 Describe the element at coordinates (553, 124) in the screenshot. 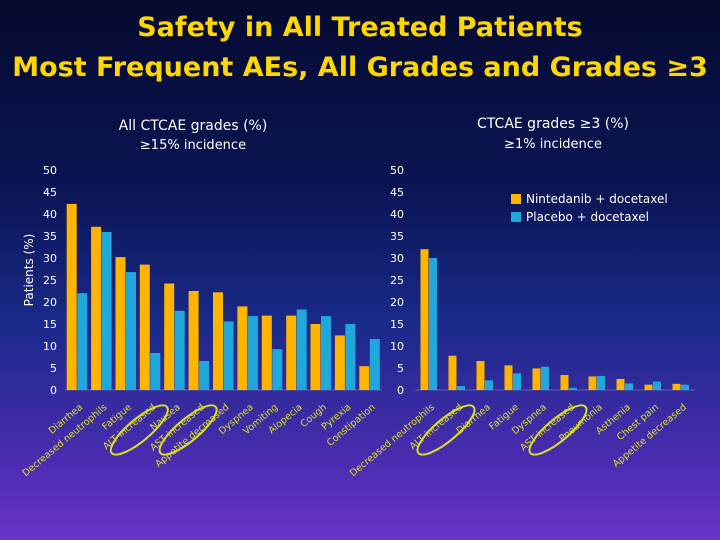

I see `chart2-title: CTCAE grades ≥3 (%)` at that location.